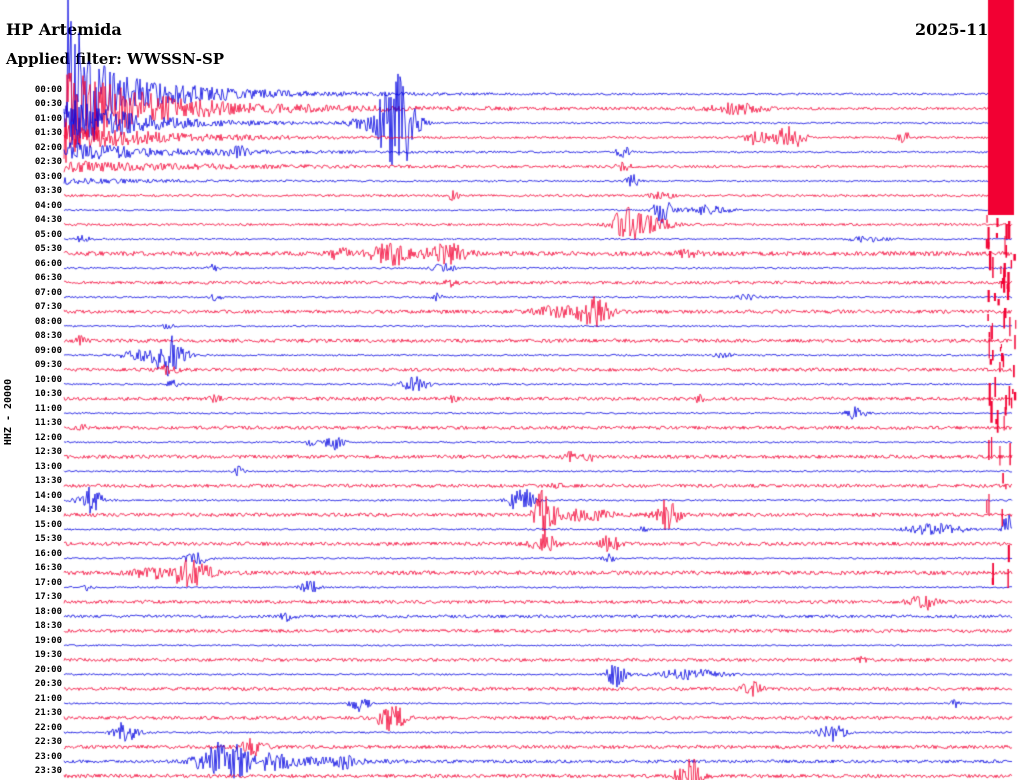 This screenshot has height=780, width=1024. I want to click on time-label: 12:00, so click(48, 437).